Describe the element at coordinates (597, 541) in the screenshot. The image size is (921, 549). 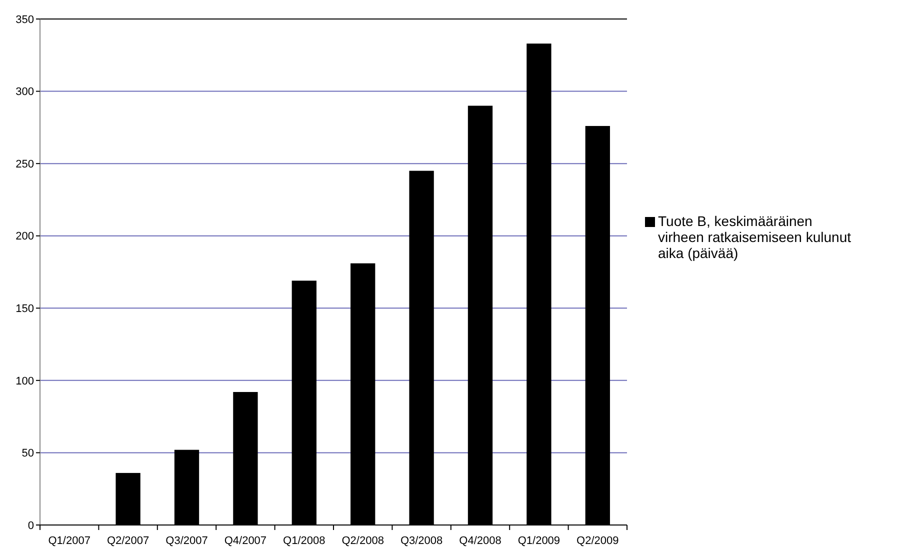
I see `x-tick-label: Q2/2009` at that location.